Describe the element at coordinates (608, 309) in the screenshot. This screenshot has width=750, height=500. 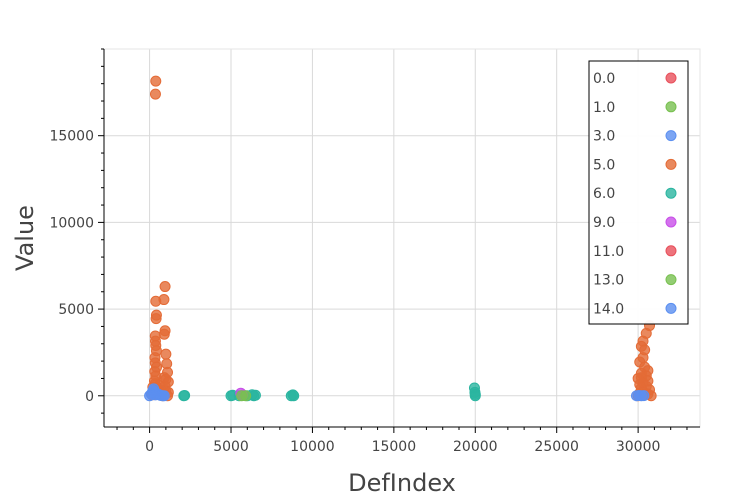
I see `legend-label: 14.0` at that location.